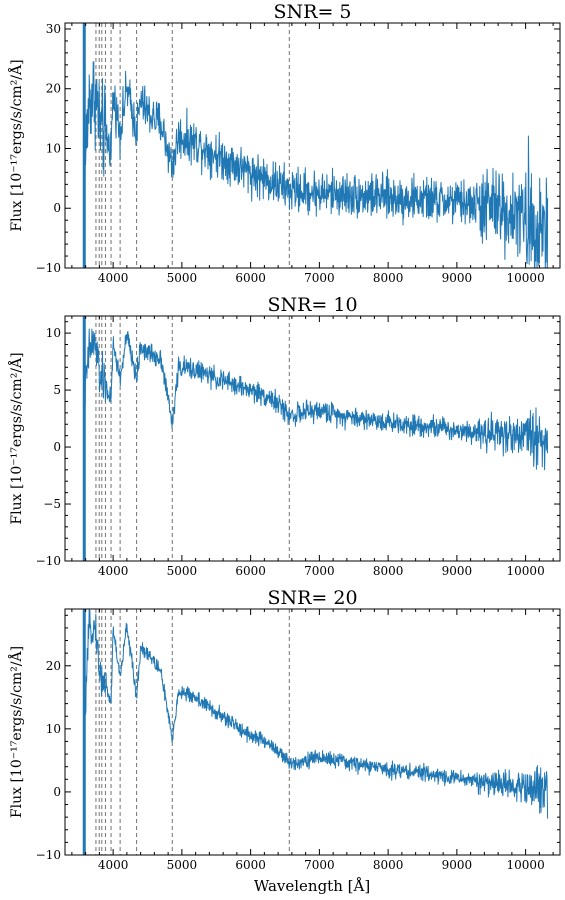 The height and width of the screenshot is (900, 565). Describe the element at coordinates (312, 305) in the screenshot. I see `panel-title: SNR= 10` at that location.